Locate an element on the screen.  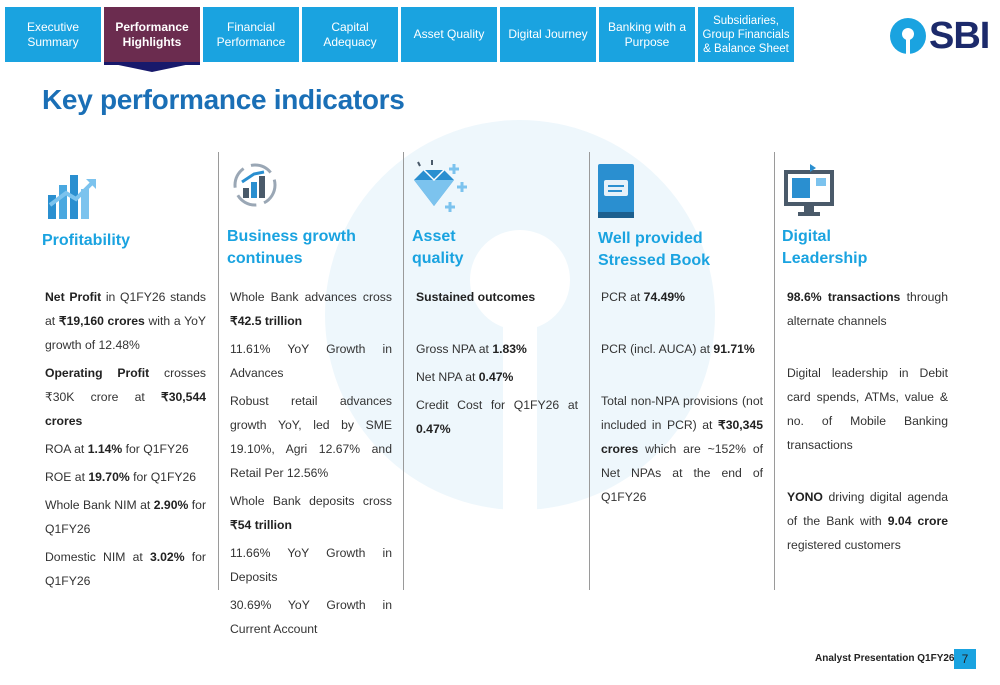
kpi-highlight: 91.71% is located at coordinates (734, 349).